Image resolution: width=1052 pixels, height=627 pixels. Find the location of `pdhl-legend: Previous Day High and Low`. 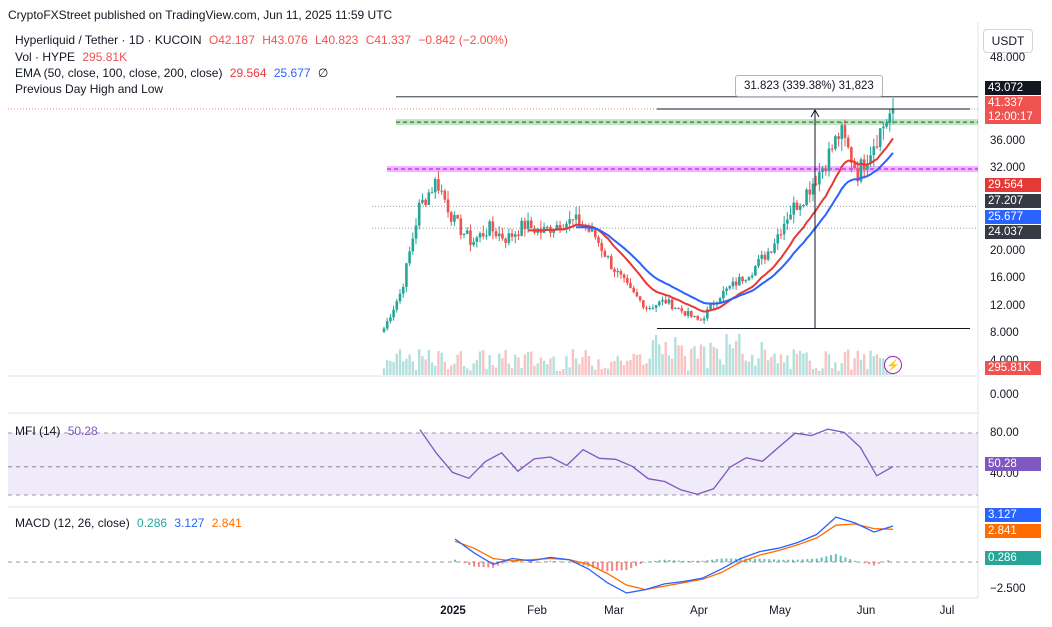

pdhl-legend: Previous Day High and Low is located at coordinates (89, 89).